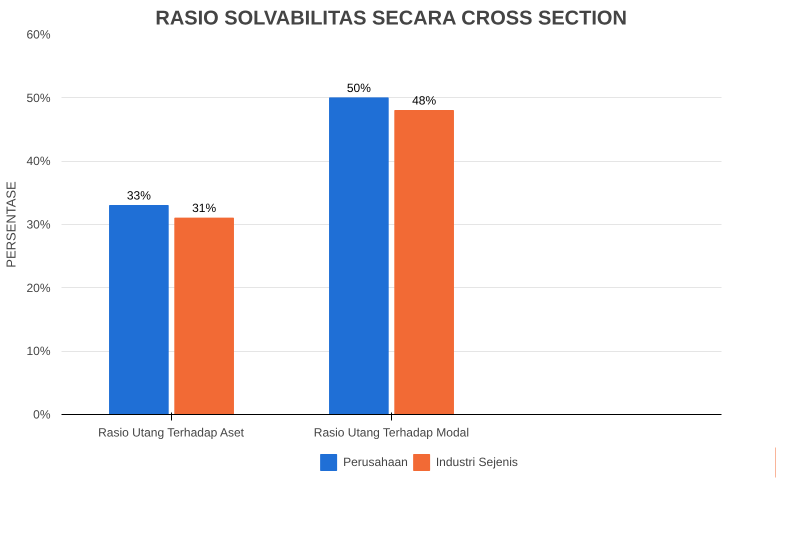 The width and height of the screenshot is (795, 556). What do you see at coordinates (391, 19) in the screenshot?
I see `chart-title: RASIO SOLVABILITAS SECARA CROSS SECTION` at bounding box center [391, 19].